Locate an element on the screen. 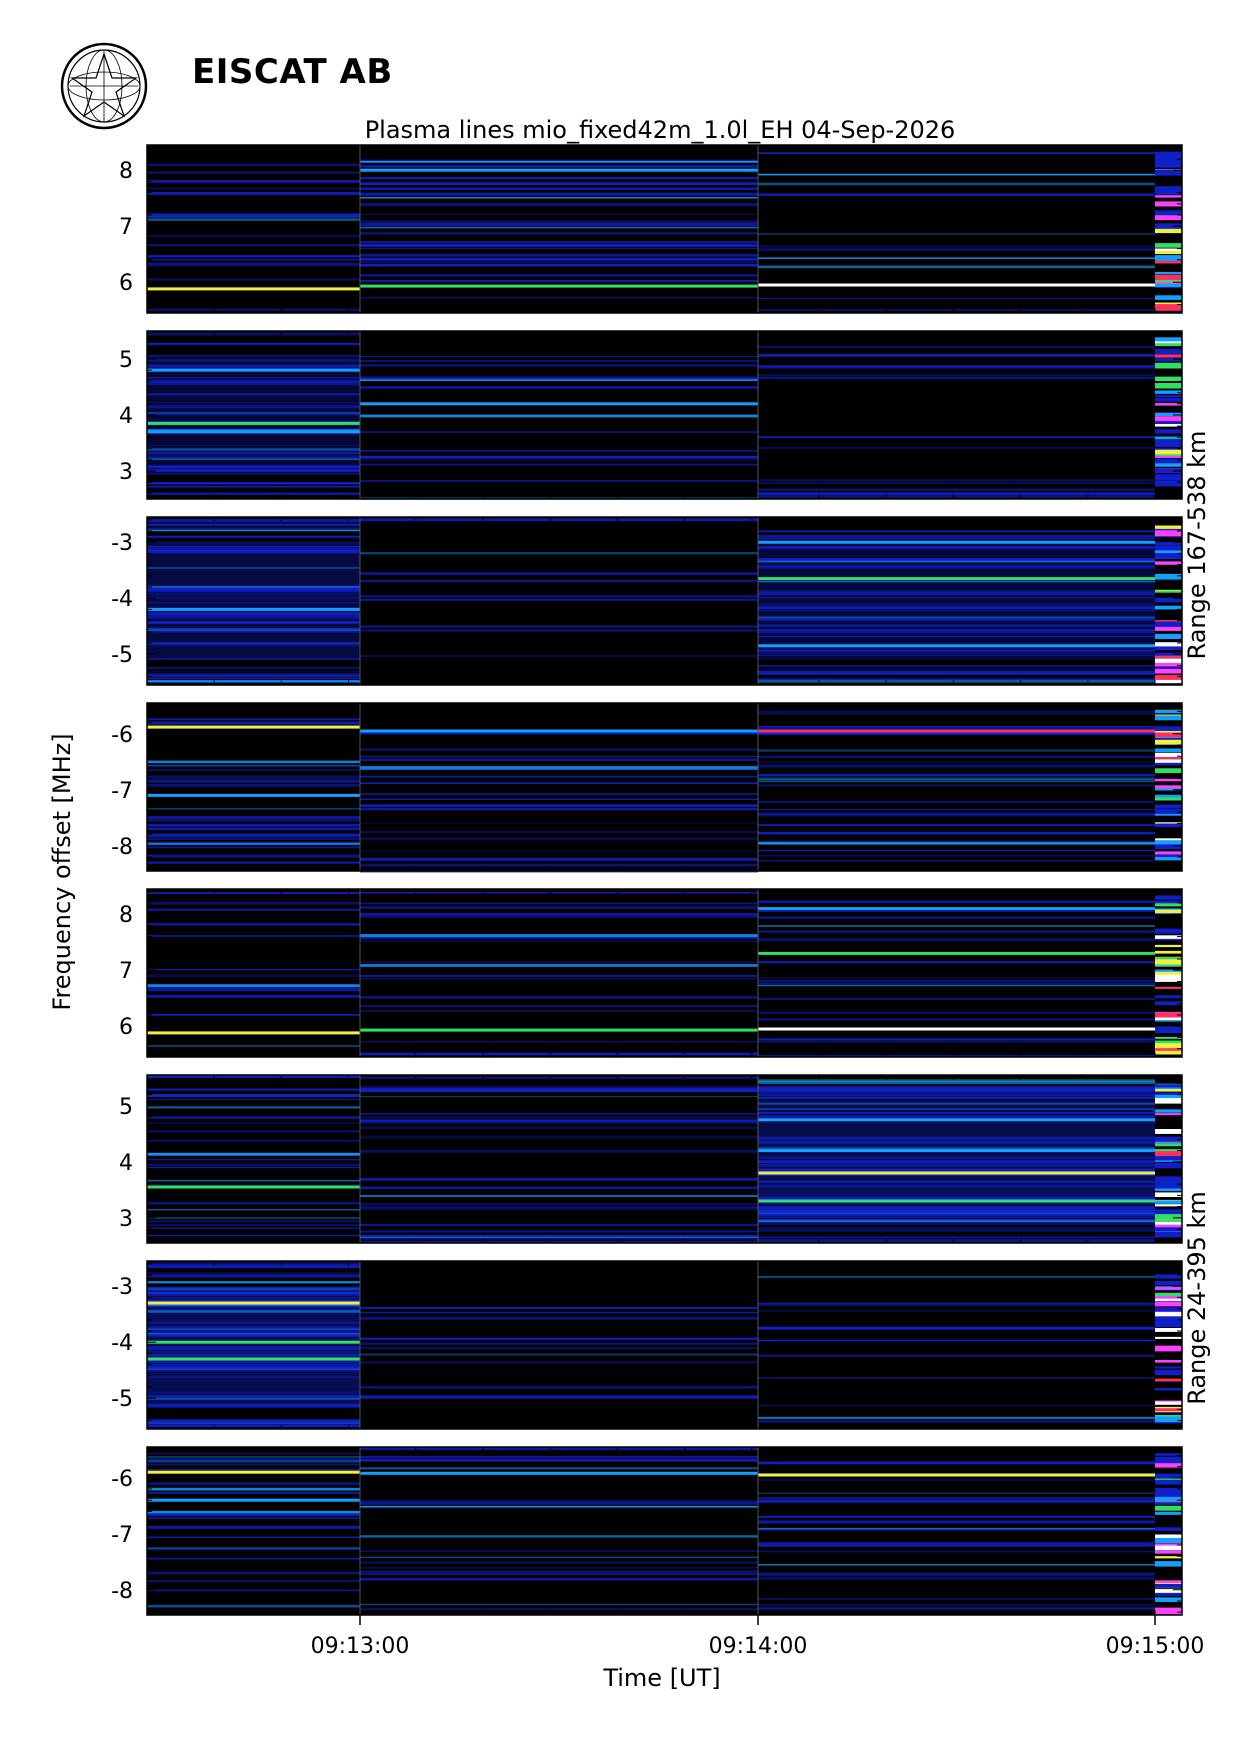 This screenshot has width=1240, height=1754. y-tick-label: -6 is located at coordinates (122, 735).